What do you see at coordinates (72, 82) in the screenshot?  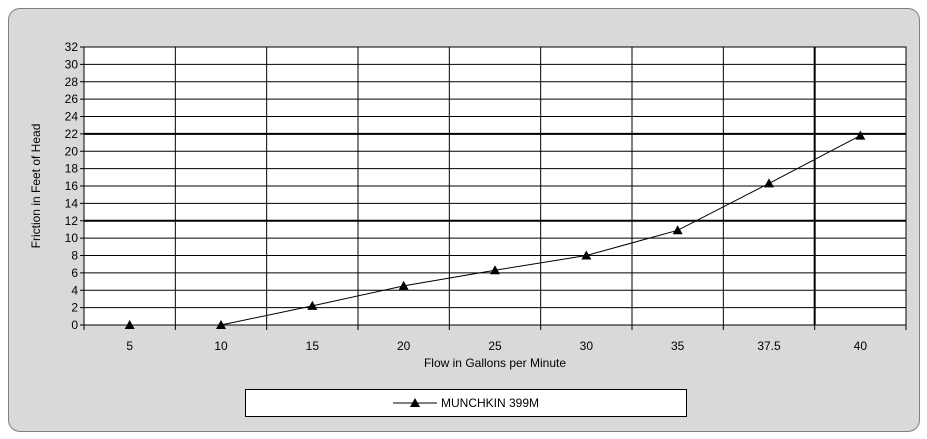 I see `y-tick-label: 28` at bounding box center [72, 82].